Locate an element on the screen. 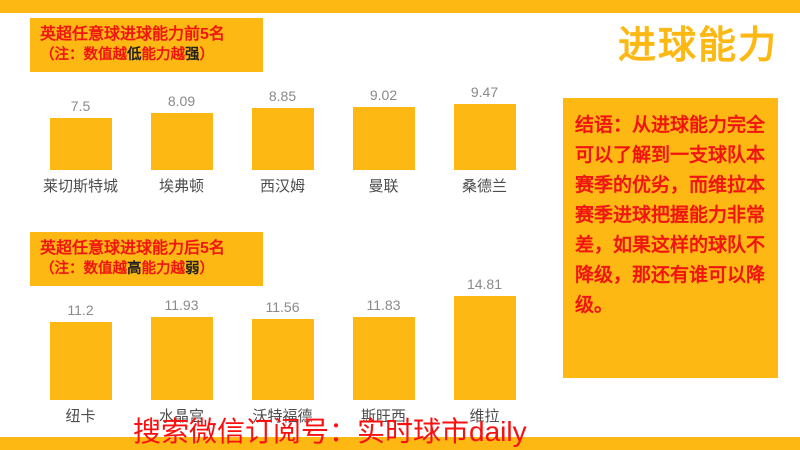 Image resolution: width=800 pixels, height=450 pixels. bottom5-header-title: 英超任意球进球能力后5名 is located at coordinates (132, 248).